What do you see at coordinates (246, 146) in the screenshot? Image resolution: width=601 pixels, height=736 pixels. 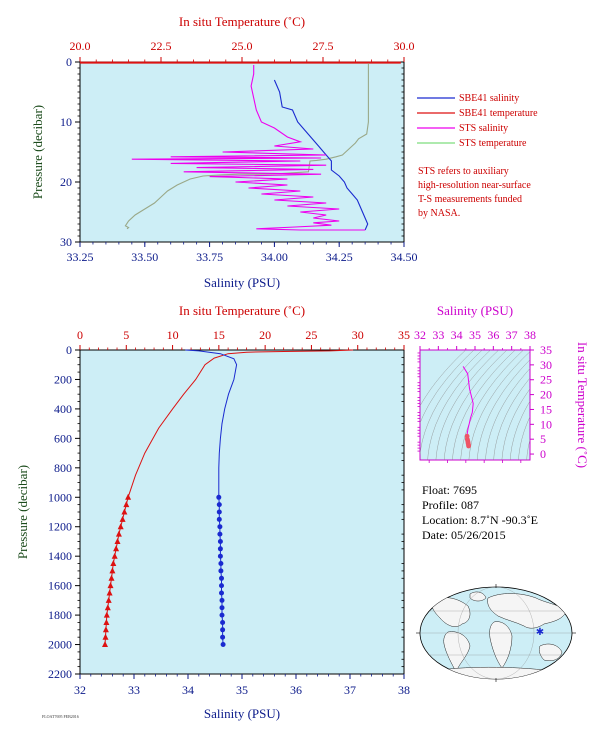 I see `series-sts-temperature` at bounding box center [246, 146].